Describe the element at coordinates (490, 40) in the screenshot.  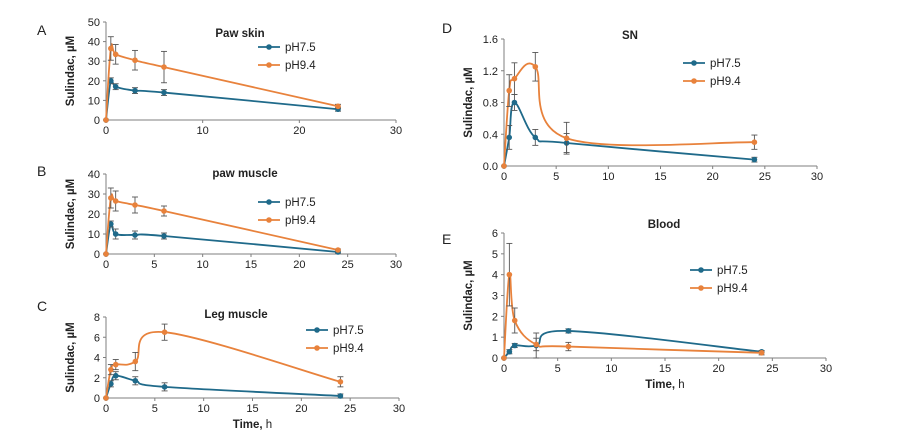
I see `y-tick-label: 1.6` at that location.